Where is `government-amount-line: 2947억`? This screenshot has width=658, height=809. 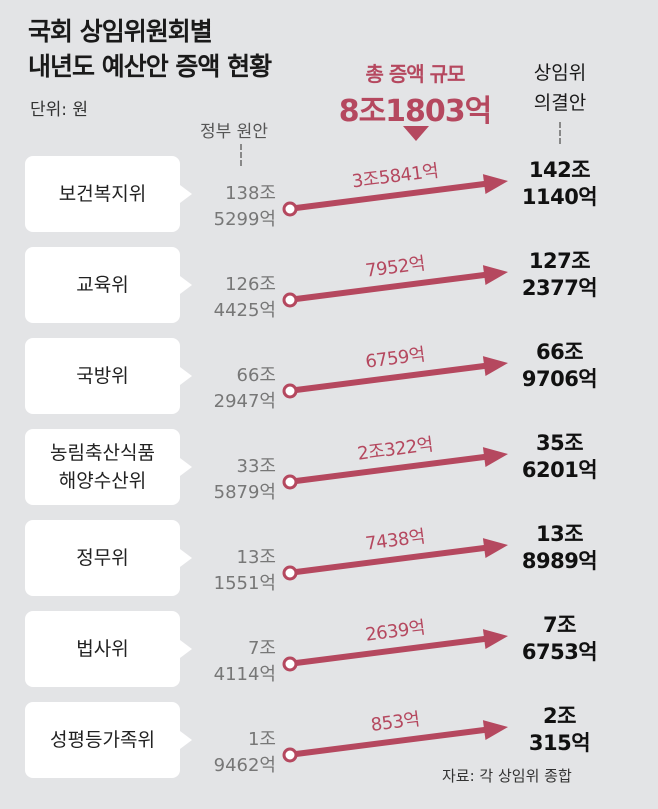
government-amount-line: 2947억 is located at coordinates (244, 401).